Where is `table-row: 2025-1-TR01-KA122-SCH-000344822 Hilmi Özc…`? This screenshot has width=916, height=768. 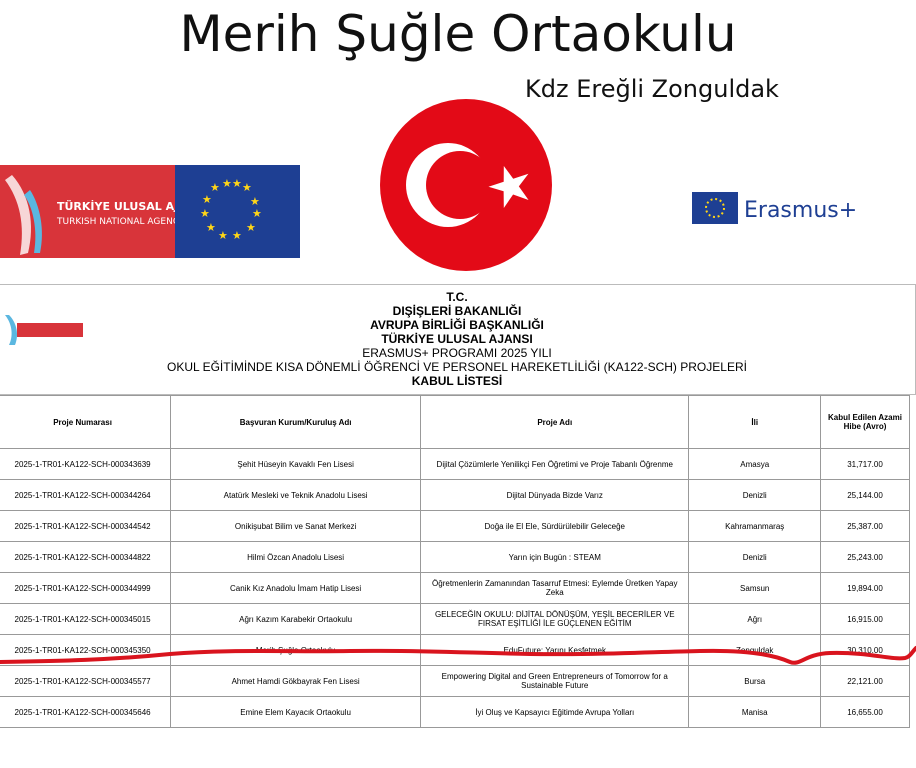 table-row: 2025-1-TR01-KA122-SCH-000344822 Hilmi Özc… is located at coordinates (455, 557).